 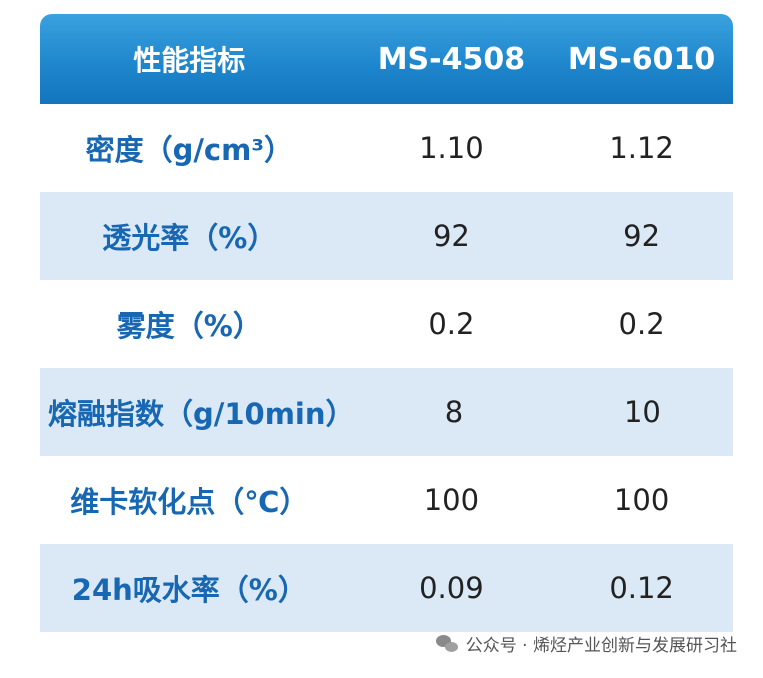 I want to click on row-label: 密度（g/cm³）, so click(x=189, y=150).